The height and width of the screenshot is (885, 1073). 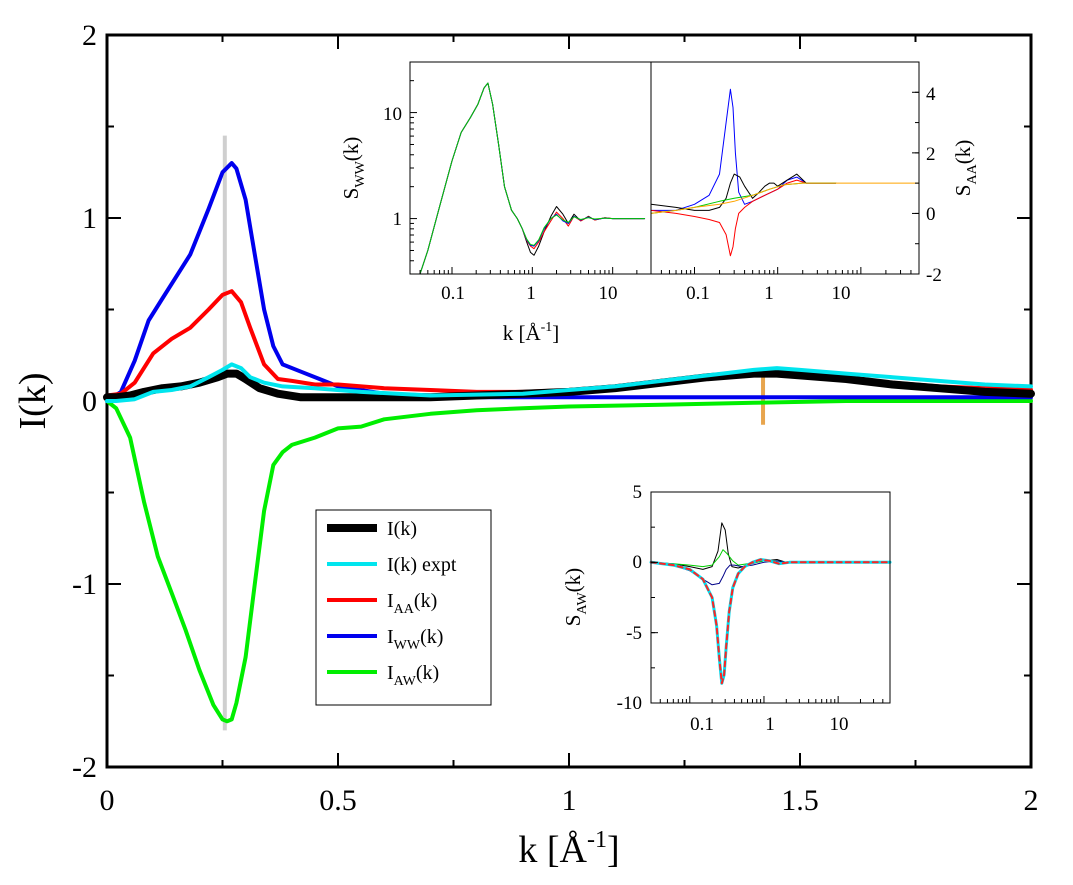 I want to click on inset-sww-series, so click(x=532, y=178).